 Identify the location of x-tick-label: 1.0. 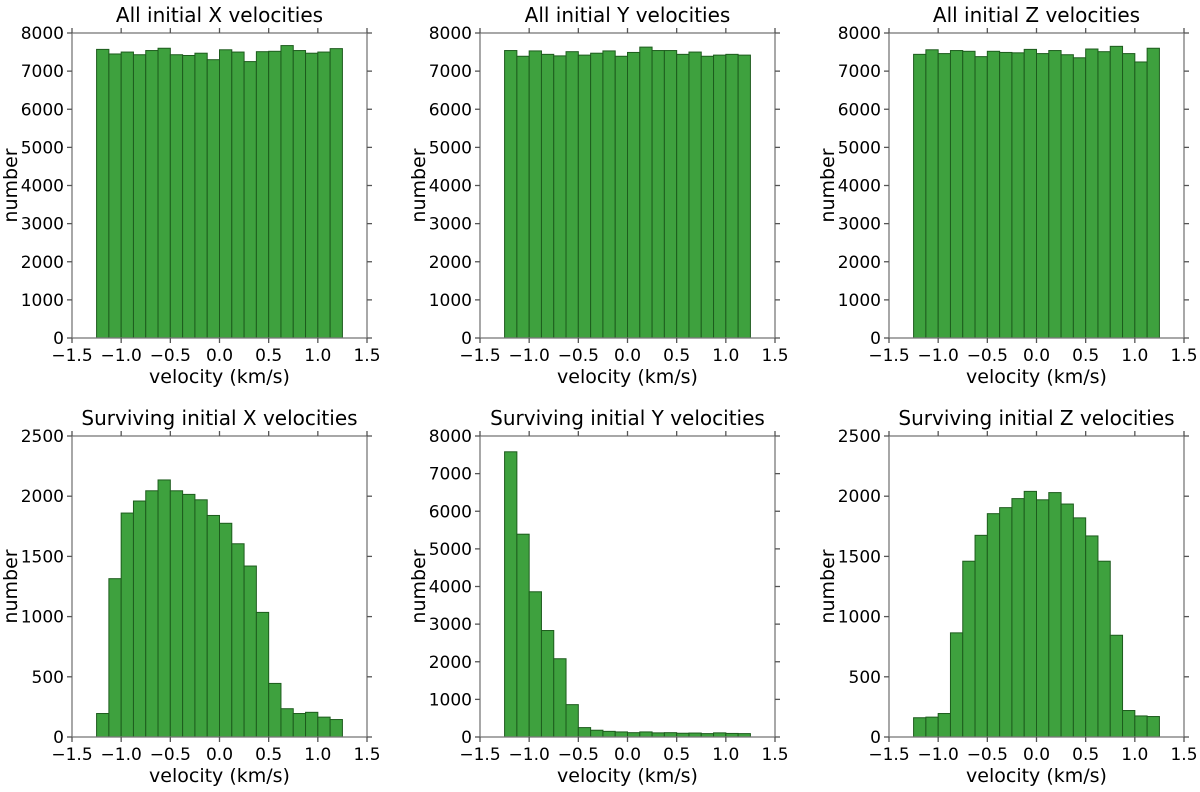
(725, 755).